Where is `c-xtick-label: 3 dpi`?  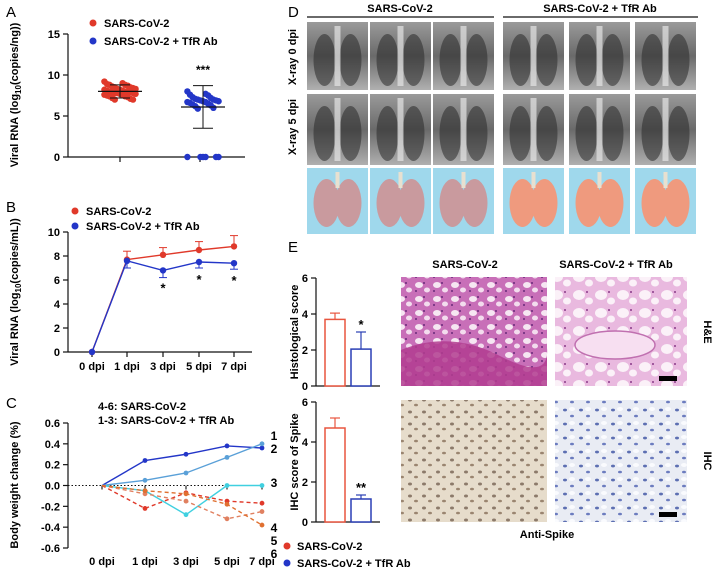
c-xtick-label: 3 dpi is located at coordinates (186, 562).